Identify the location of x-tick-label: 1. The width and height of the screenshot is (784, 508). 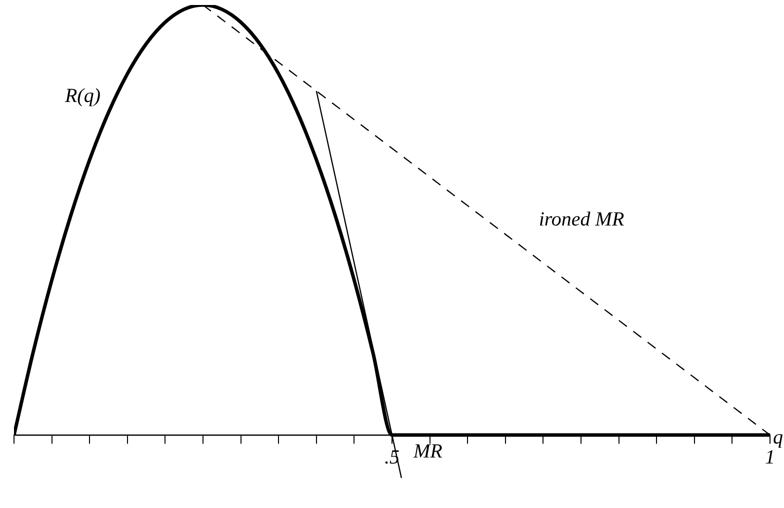
(770, 457).